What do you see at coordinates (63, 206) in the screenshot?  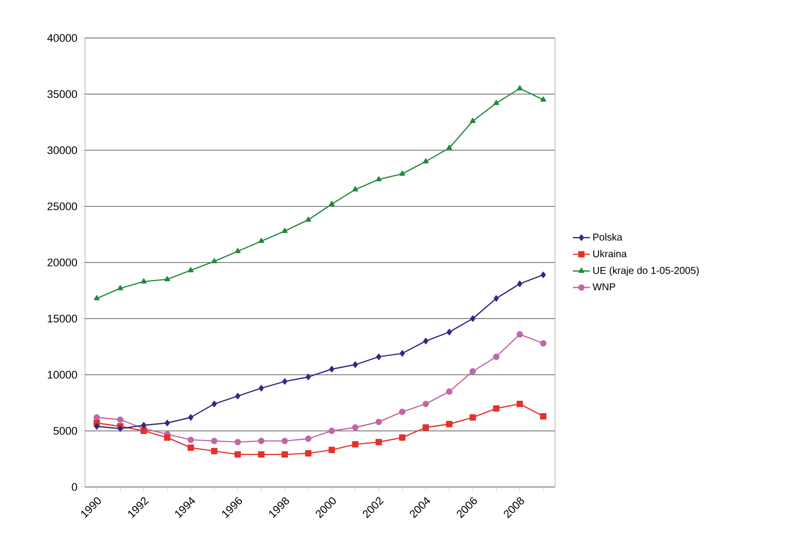 I see `y-tick-label: 25000` at bounding box center [63, 206].